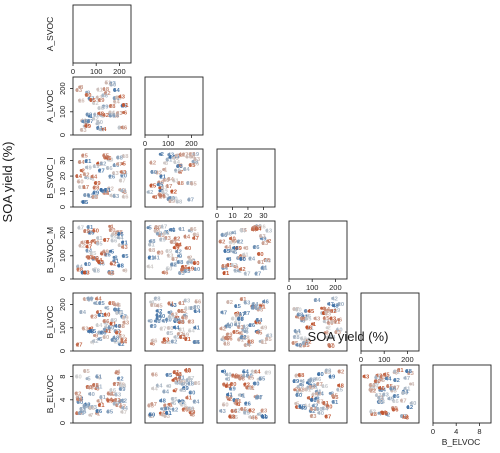 The image size is (500, 453). Describe the element at coordinates (116, 166) in the screenshot. I see `point-label: 10` at that location.